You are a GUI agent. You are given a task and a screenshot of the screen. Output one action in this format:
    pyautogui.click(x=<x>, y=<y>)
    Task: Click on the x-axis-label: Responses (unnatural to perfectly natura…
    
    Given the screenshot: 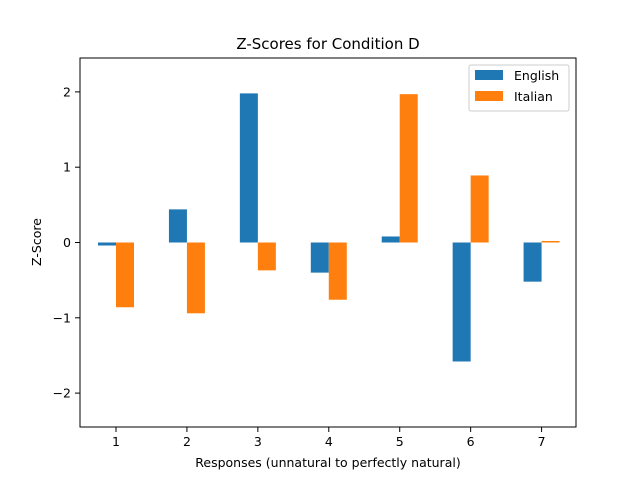 What is the action you would take?
    pyautogui.click(x=327, y=462)
    